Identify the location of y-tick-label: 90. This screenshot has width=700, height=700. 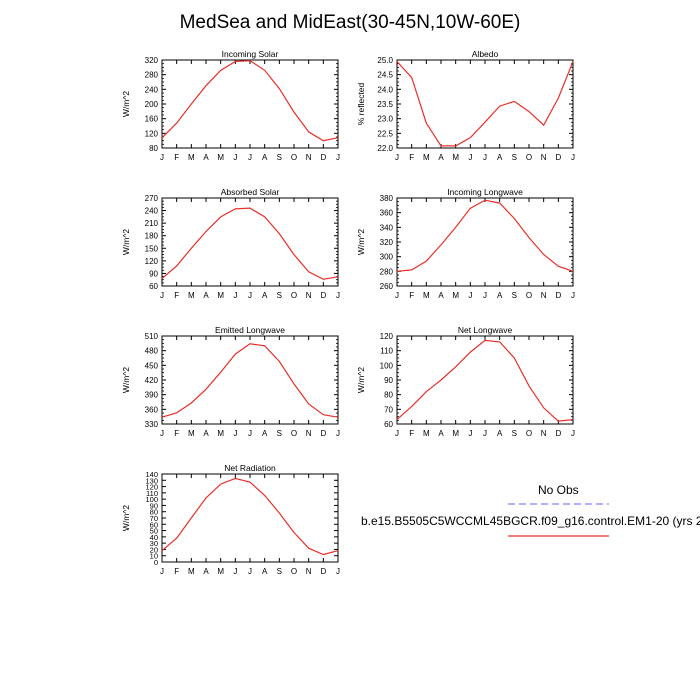
(153, 273).